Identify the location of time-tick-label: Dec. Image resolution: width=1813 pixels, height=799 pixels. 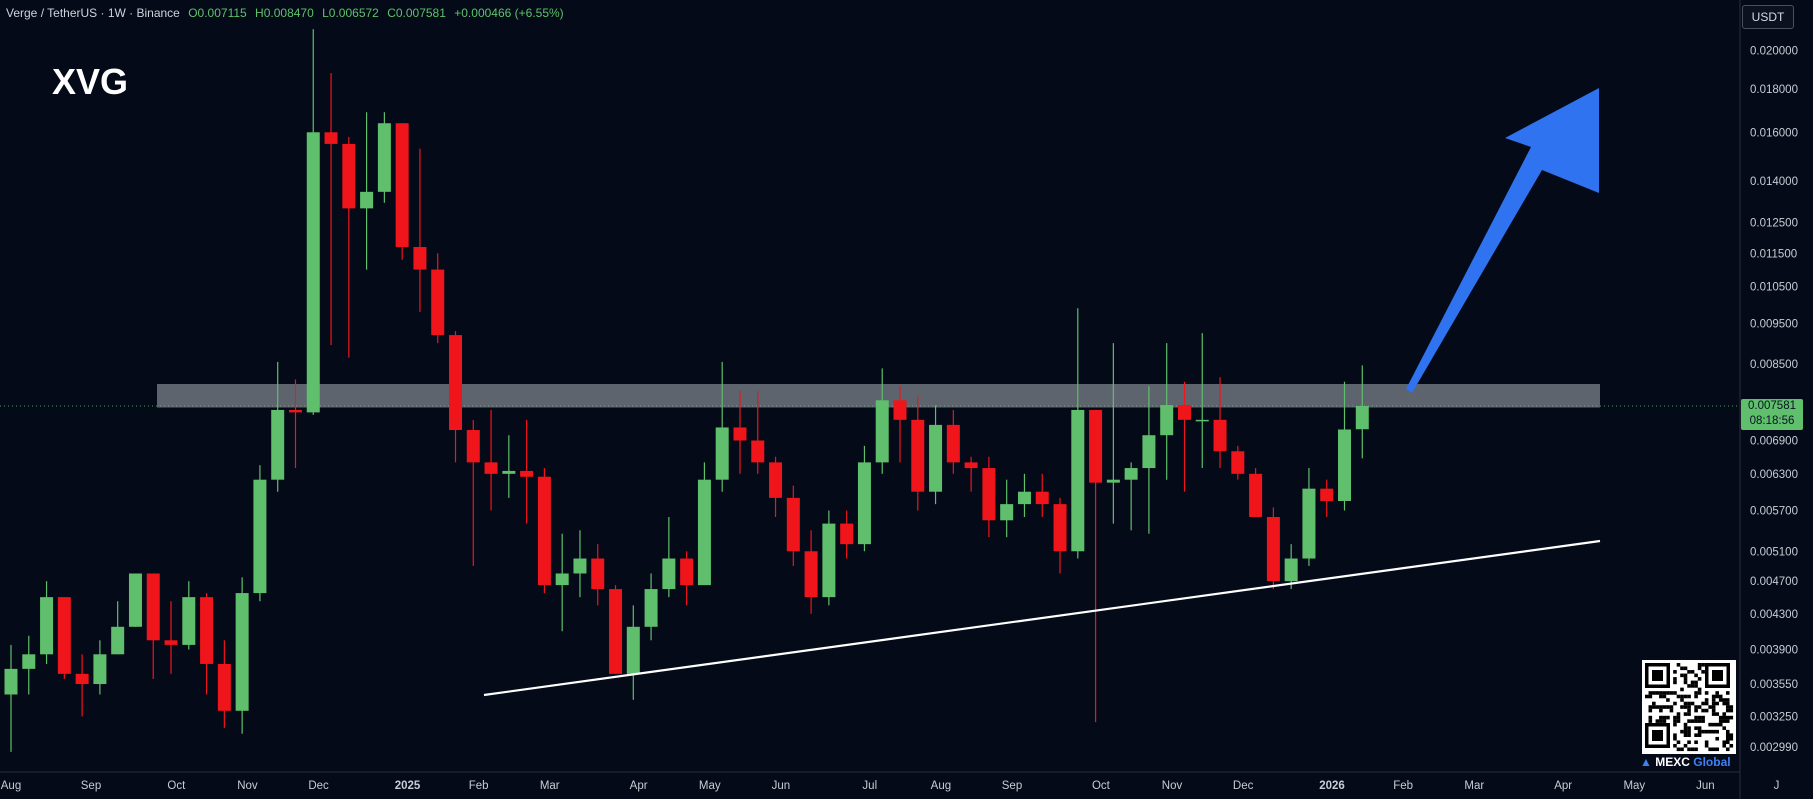
(1243, 786).